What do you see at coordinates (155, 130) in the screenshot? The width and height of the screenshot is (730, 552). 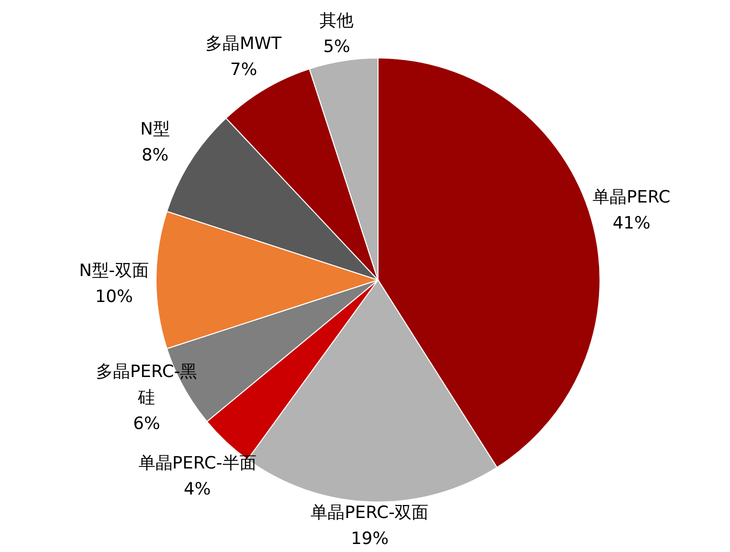 I see `slice-label: N型` at bounding box center [155, 130].